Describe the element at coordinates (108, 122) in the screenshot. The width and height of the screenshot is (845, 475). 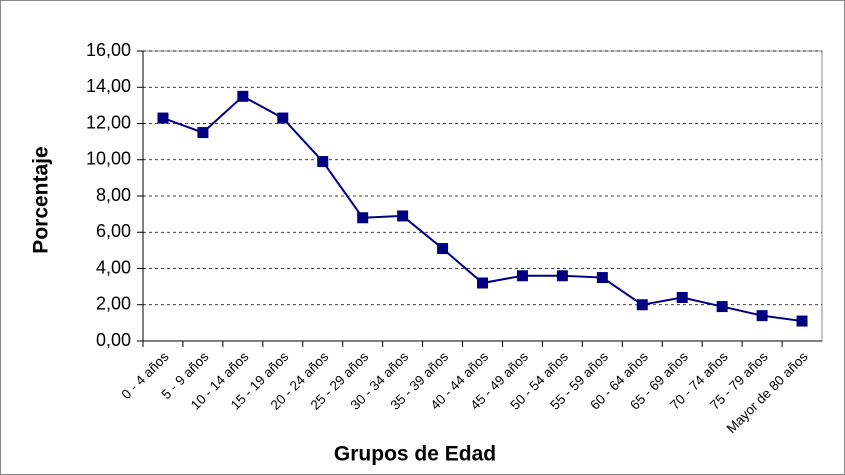
I see `y-tick-label: 12,00` at that location.